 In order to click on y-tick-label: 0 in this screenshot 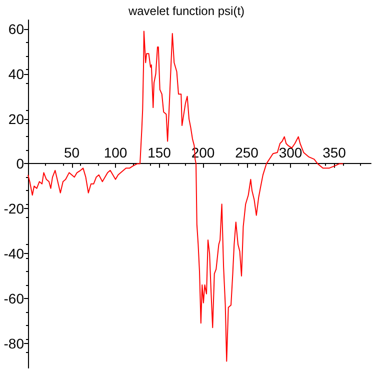, I will do `click(20, 164)`.